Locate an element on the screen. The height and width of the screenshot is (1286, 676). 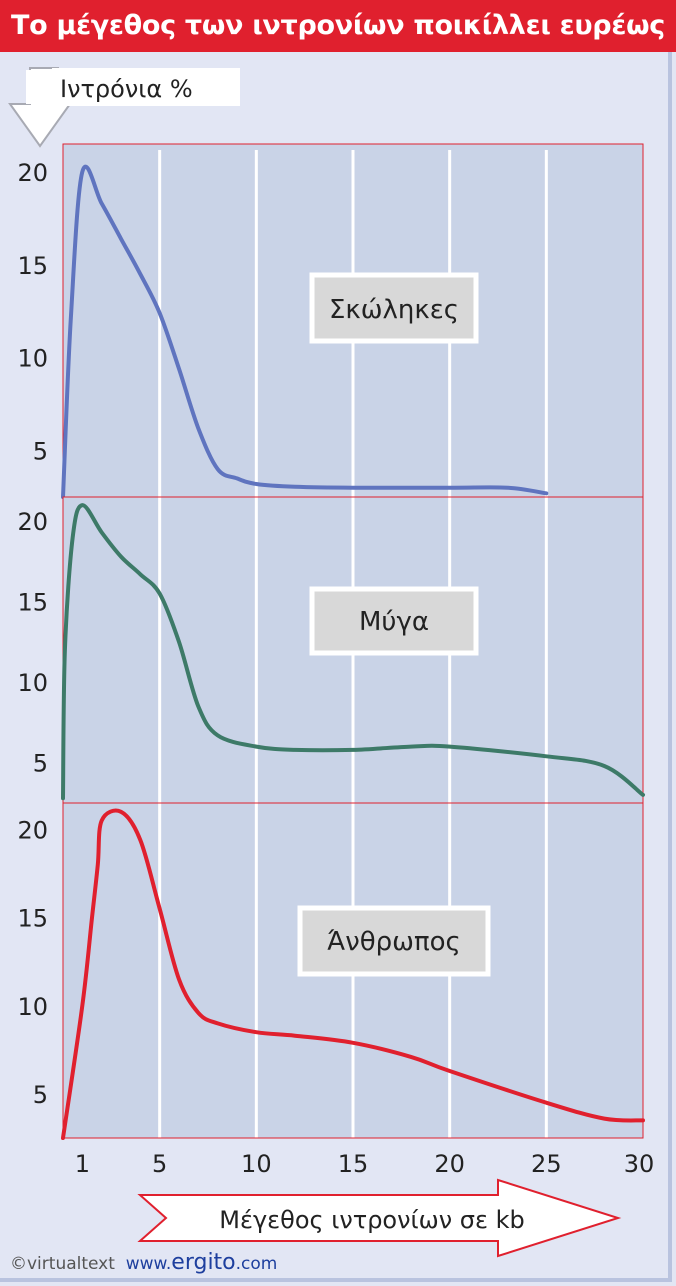
series-label: Μύγα is located at coordinates (394, 622).